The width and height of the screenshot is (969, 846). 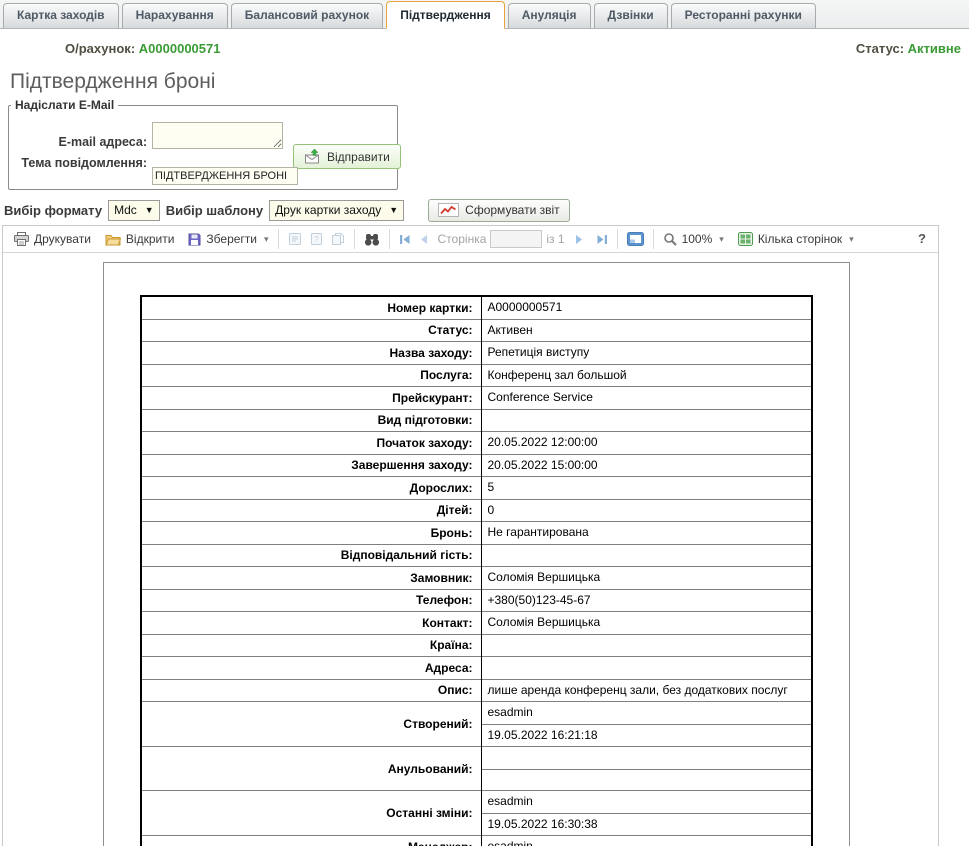 What do you see at coordinates (316, 239) in the screenshot?
I see `clipboard-question-icon: ?` at bounding box center [316, 239].